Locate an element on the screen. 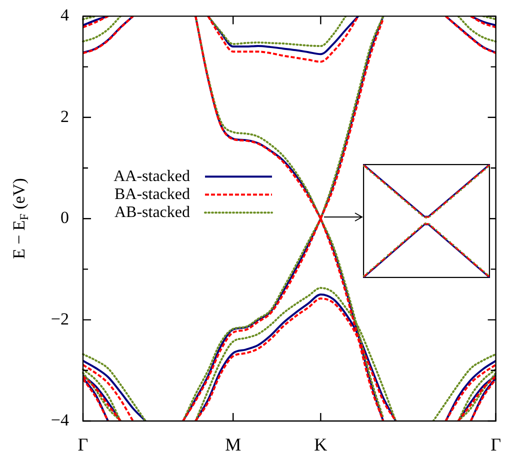 The image size is (507, 451). y-tick-label: −2 is located at coordinates (59, 318).